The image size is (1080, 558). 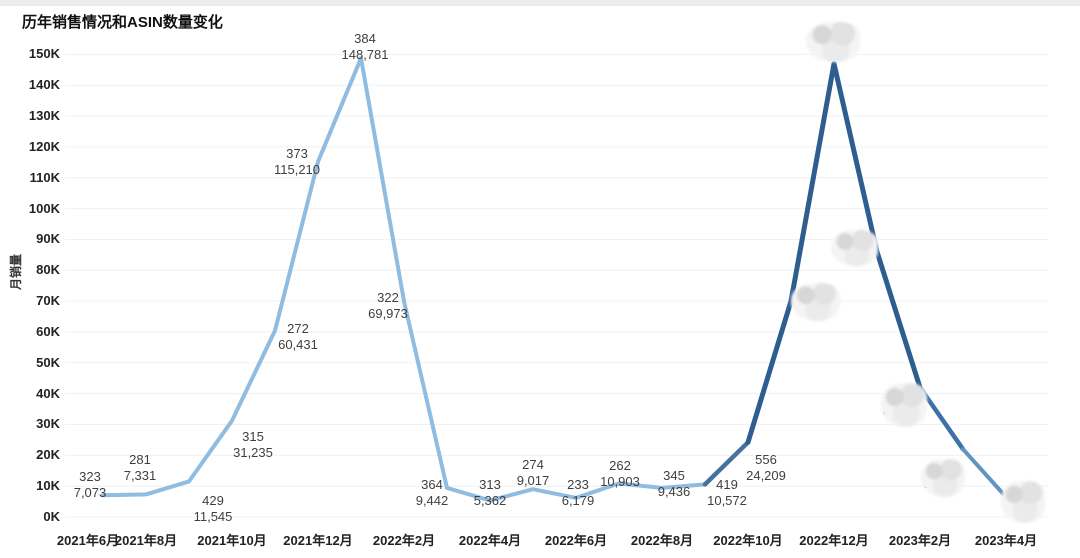 I want to click on y-axis-tick-label: 120K, so click(x=44, y=146).